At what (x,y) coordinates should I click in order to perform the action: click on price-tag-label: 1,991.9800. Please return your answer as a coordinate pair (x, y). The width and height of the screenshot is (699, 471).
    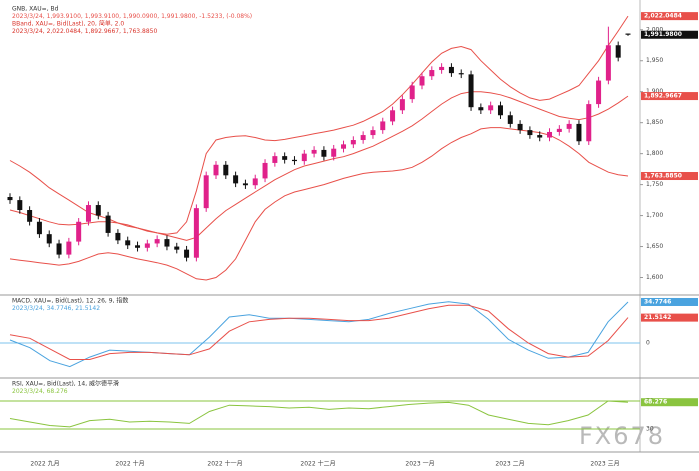
    Looking at the image, I should click on (663, 34).